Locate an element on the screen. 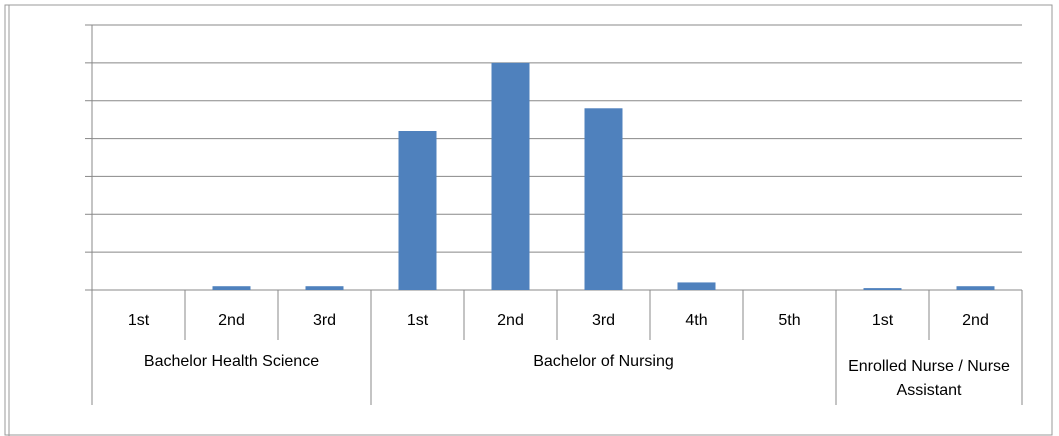 Image resolution: width=1059 pixels, height=436 pixels. x-tick-label: 5th is located at coordinates (789, 320).